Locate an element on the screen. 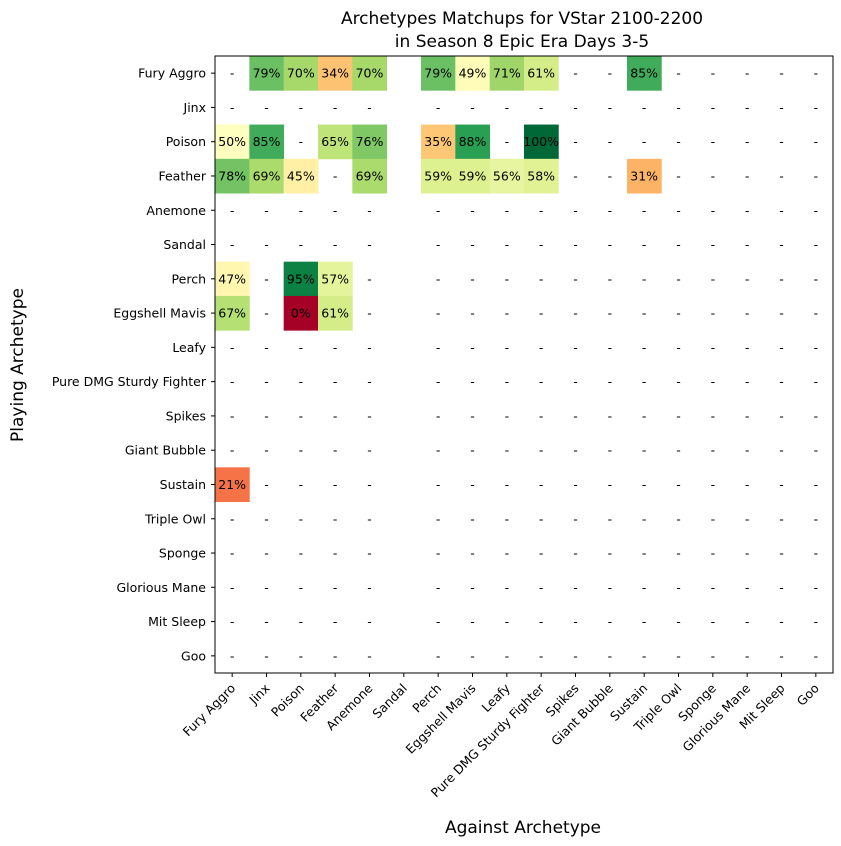 This screenshot has width=841, height=846. cell-label-leafy-vs-feather: - is located at coordinates (335, 347).